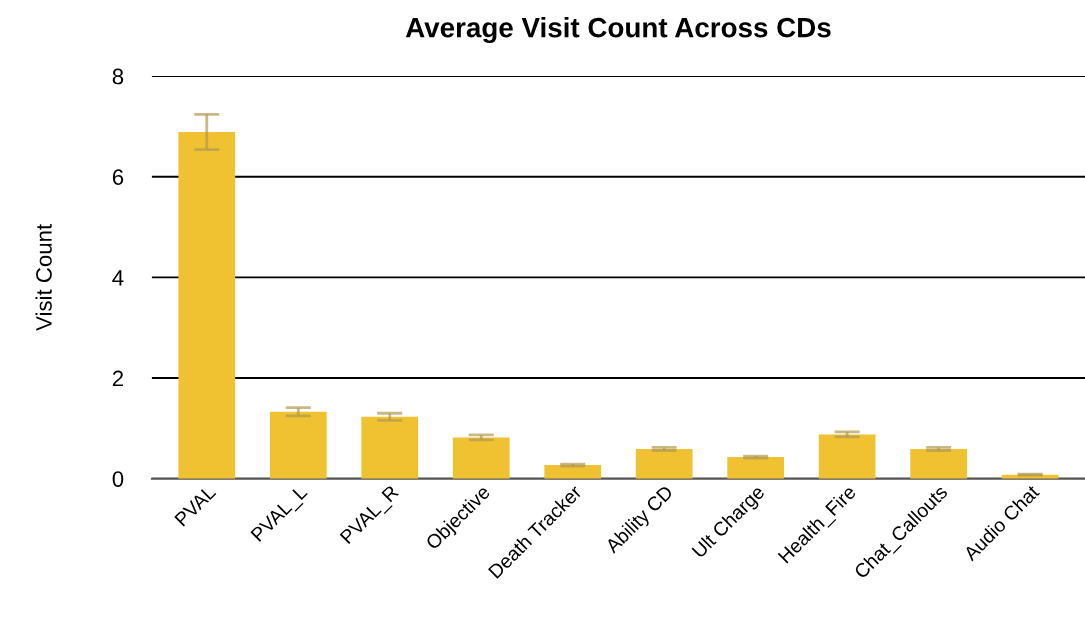  What do you see at coordinates (118, 278) in the screenshot?
I see `y-tick-label: 4` at bounding box center [118, 278].